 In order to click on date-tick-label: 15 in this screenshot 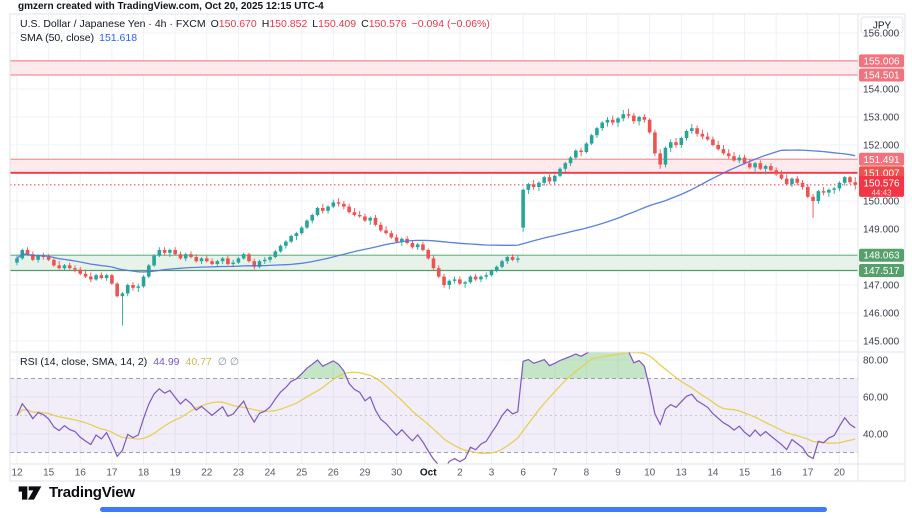, I will do `click(49, 473)`.